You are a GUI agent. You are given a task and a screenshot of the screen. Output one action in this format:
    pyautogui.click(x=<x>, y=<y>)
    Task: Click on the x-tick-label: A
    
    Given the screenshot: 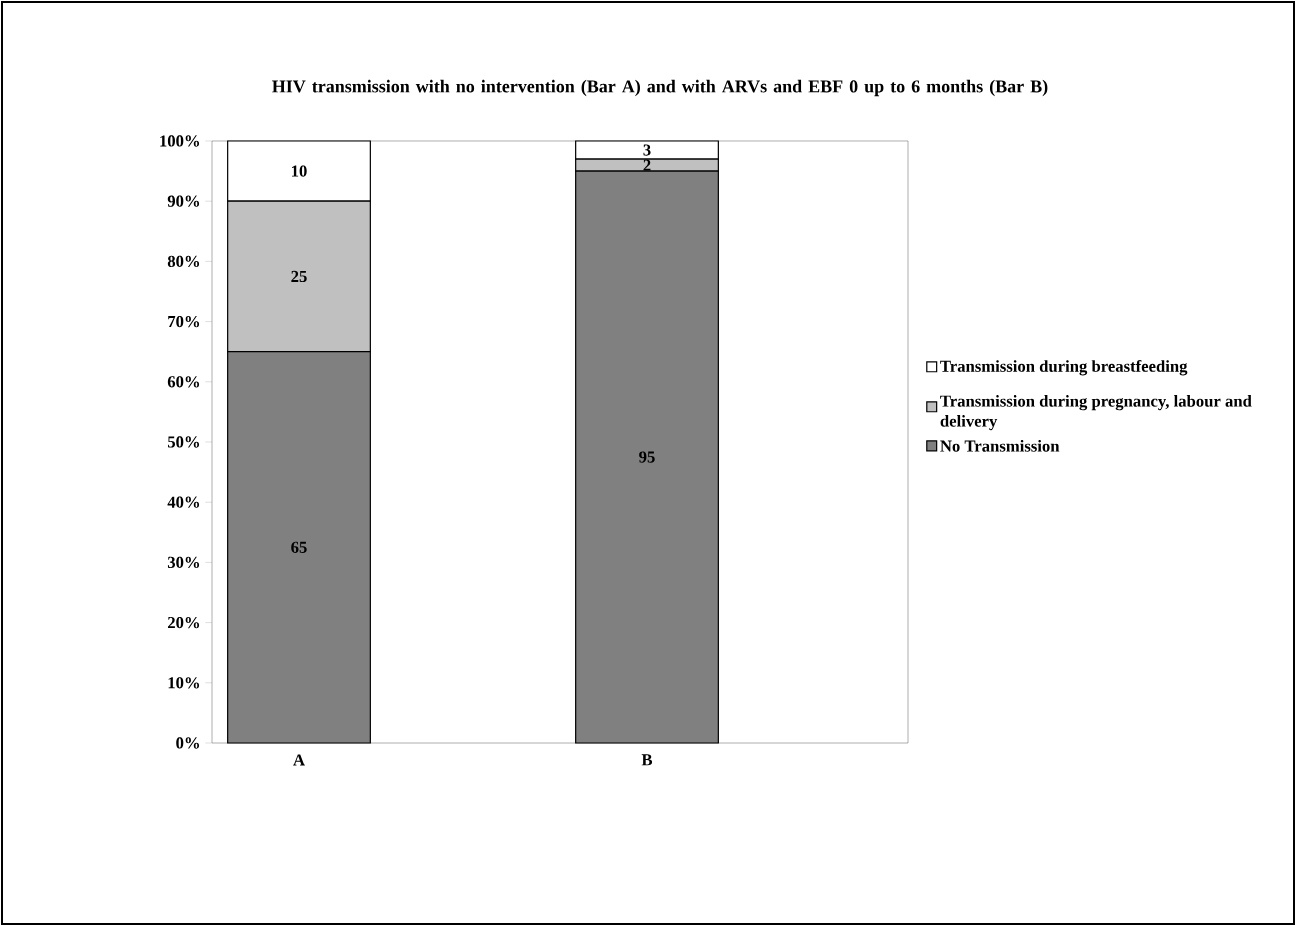 What is the action you would take?
    pyautogui.click(x=299, y=760)
    